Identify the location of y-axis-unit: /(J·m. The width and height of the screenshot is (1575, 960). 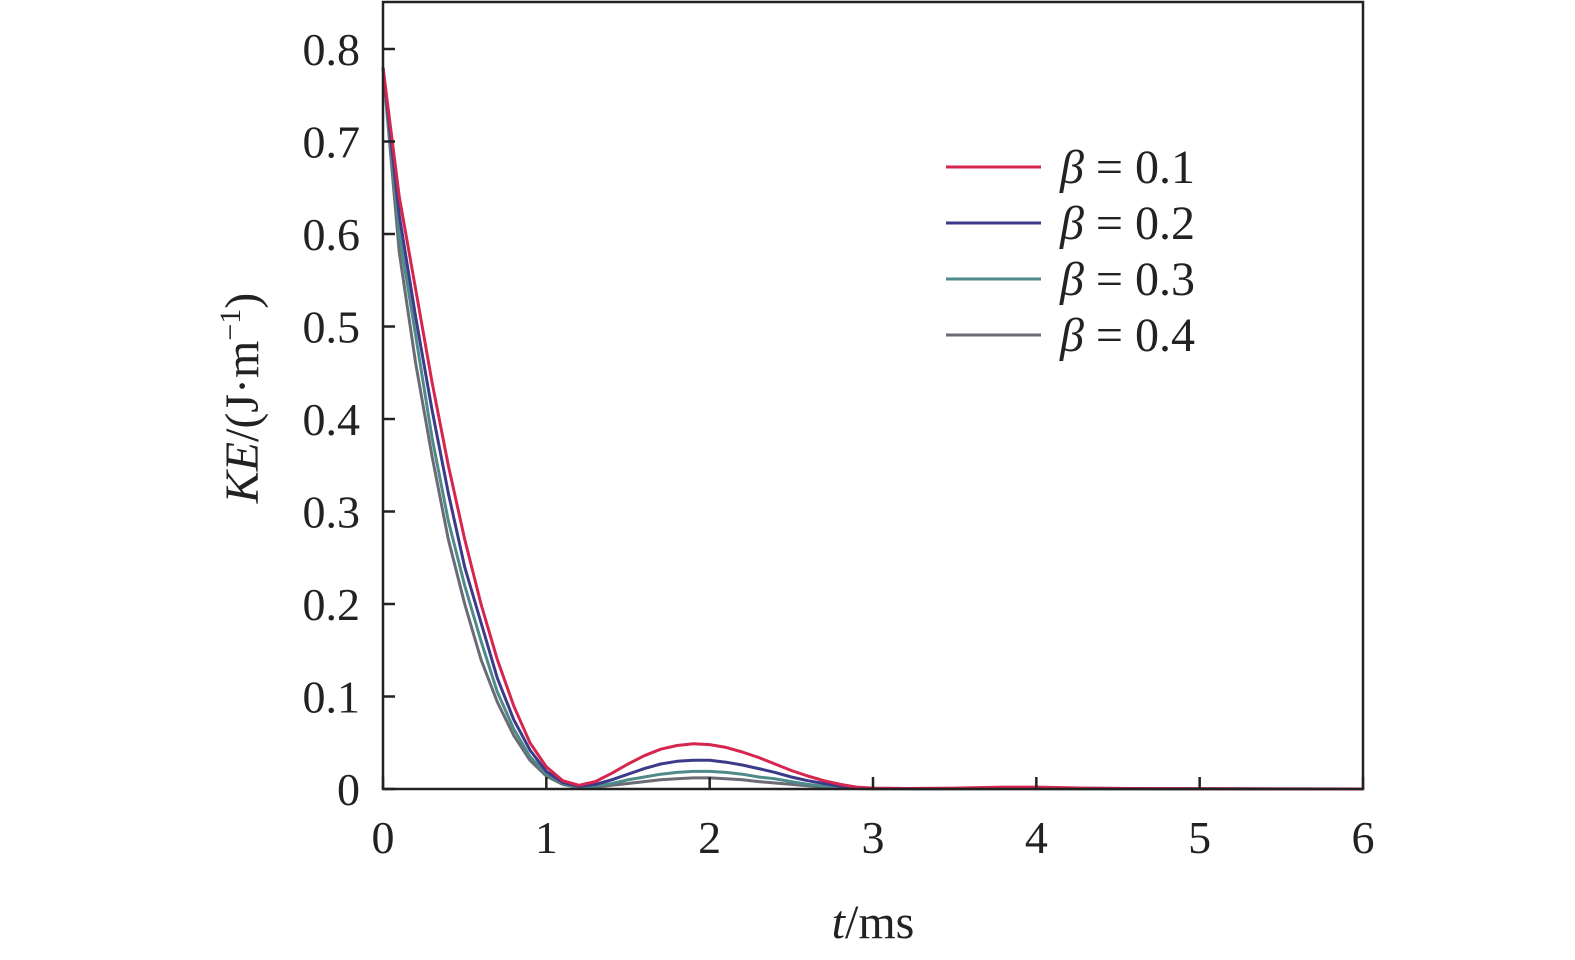
(242, 391).